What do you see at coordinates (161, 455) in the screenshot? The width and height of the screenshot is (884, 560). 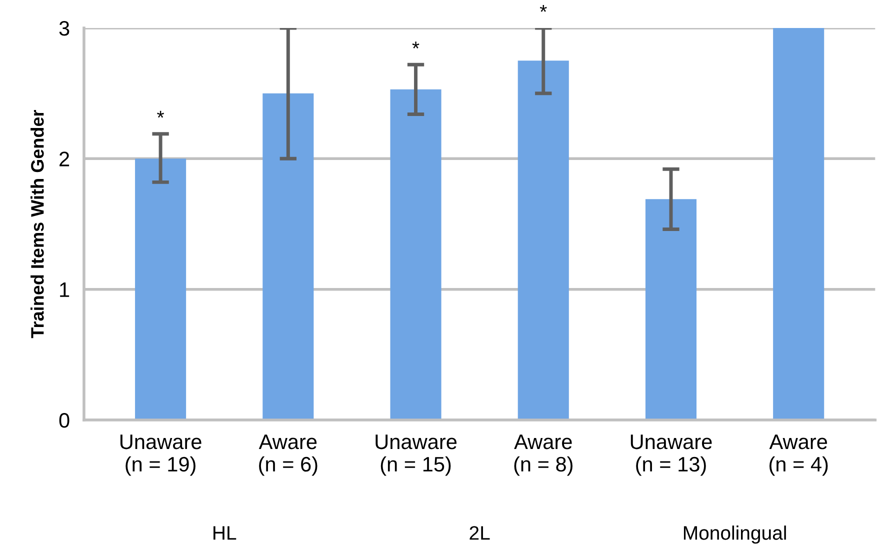 I see `x-tick-label: Unaware (n = 19)` at bounding box center [161, 455].